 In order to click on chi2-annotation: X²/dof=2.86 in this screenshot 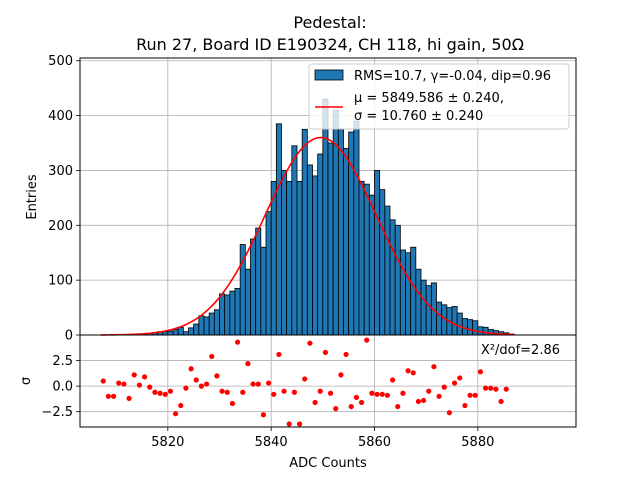, I will do `click(520, 350)`.